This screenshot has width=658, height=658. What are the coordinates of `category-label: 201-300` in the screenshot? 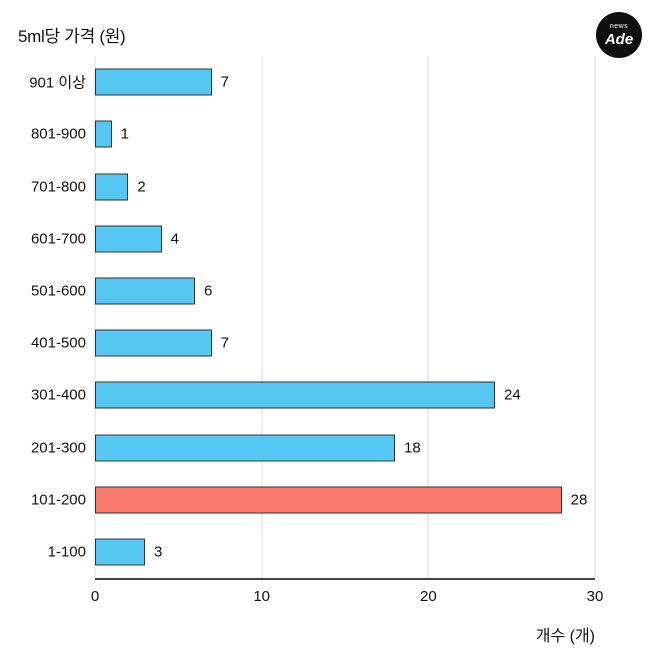 It's located at (58, 448).